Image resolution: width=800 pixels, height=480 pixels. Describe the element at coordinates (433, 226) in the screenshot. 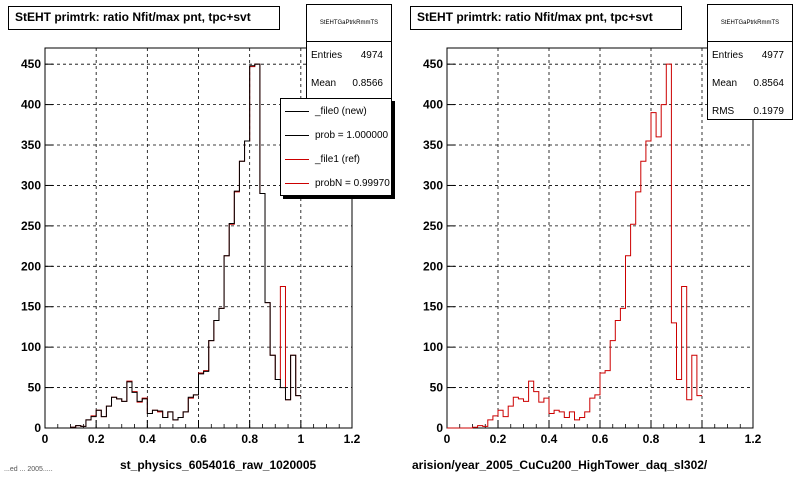

I see `right-y-tick-label: 250` at that location.